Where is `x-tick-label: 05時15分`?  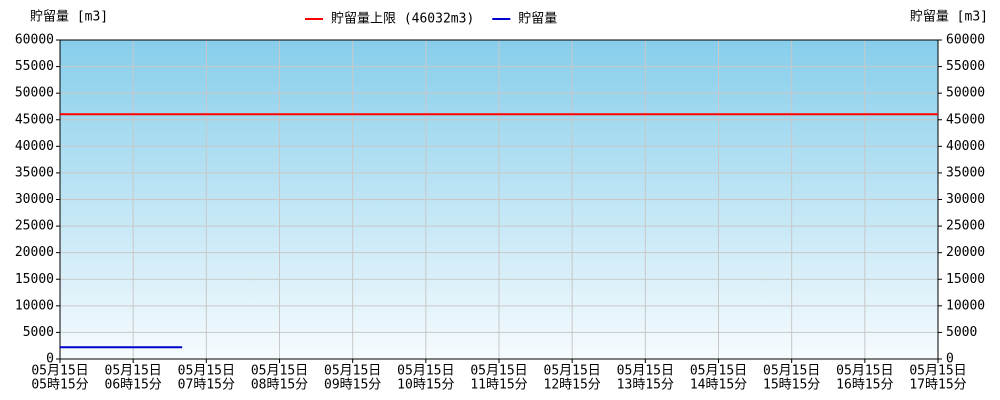
x-tick-label: 05時15分 is located at coordinates (59, 385).